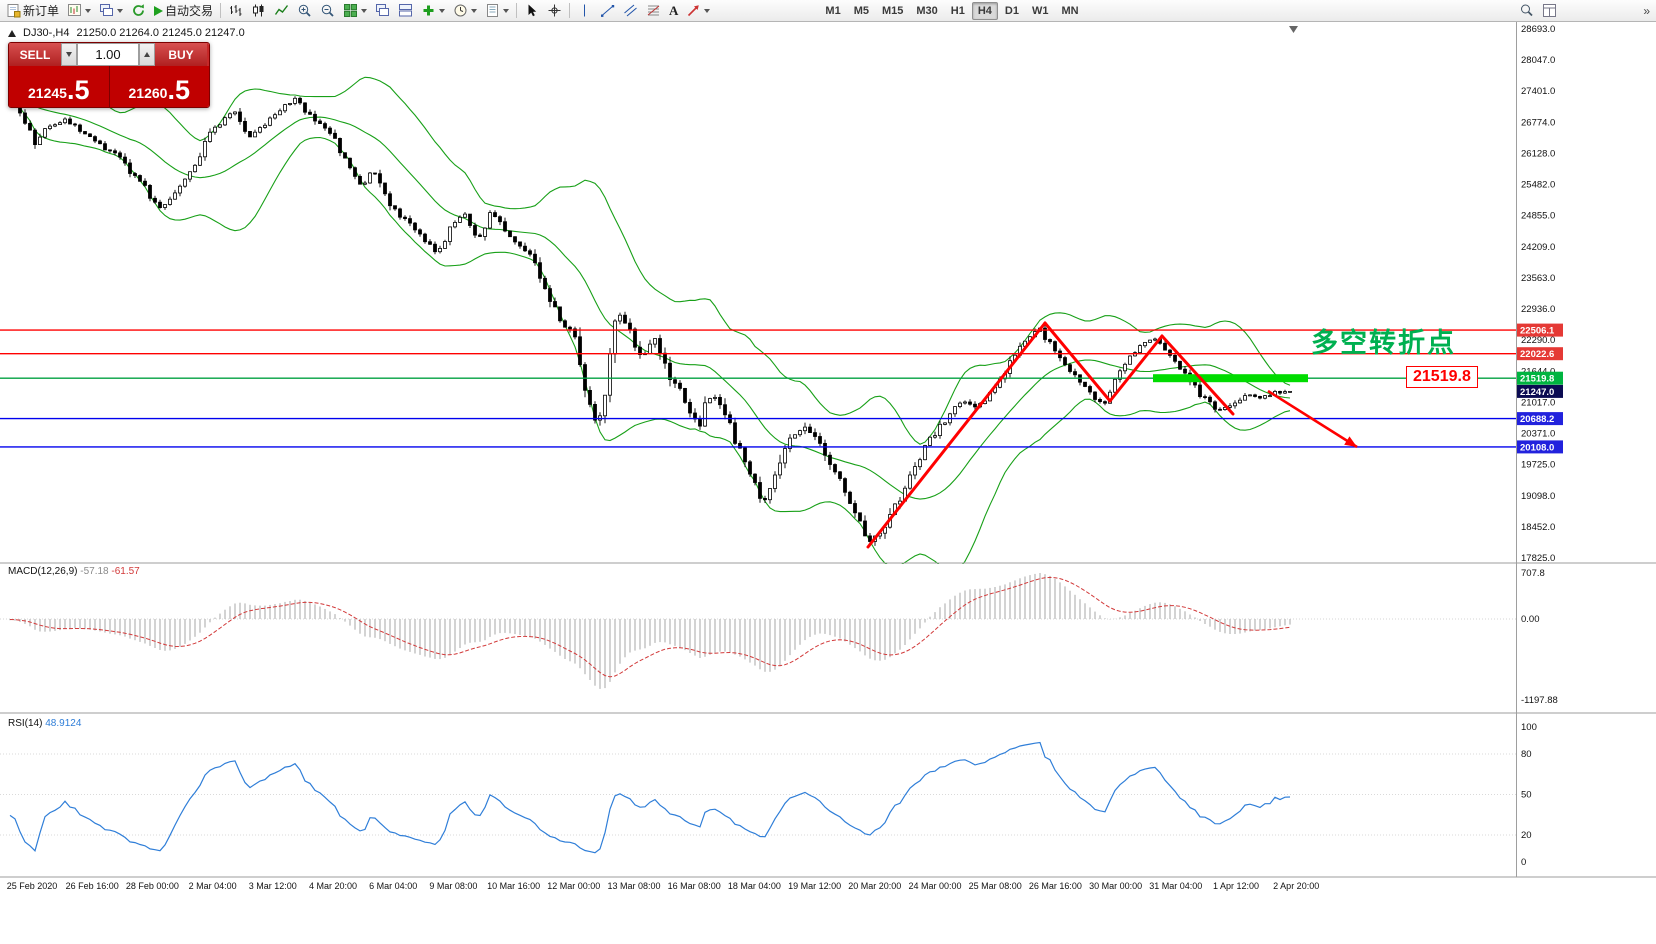 This screenshot has width=1656, height=944. What do you see at coordinates (833, 10) in the screenshot?
I see `timeframe-m1-button: M1` at bounding box center [833, 10].